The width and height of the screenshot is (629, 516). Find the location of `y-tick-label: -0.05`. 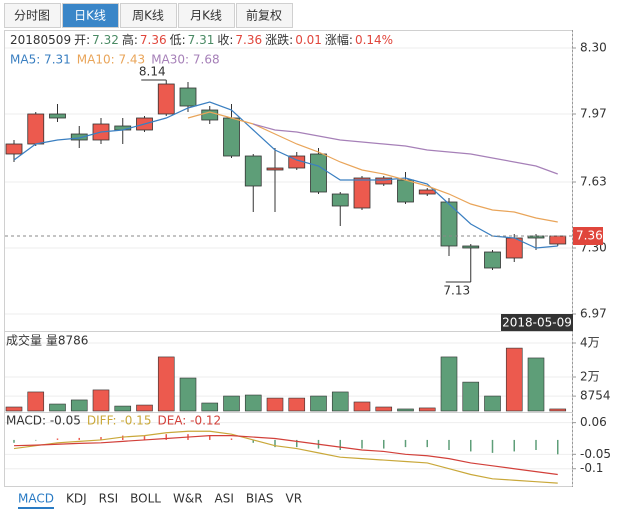

y-tick-label: -0.05 is located at coordinates (595, 454).